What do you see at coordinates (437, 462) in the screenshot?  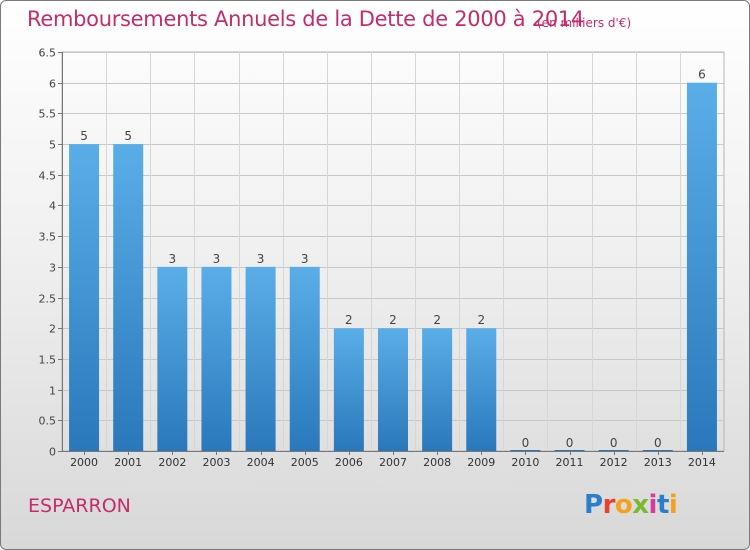 I see `x-tick-label: 2008` at bounding box center [437, 462].